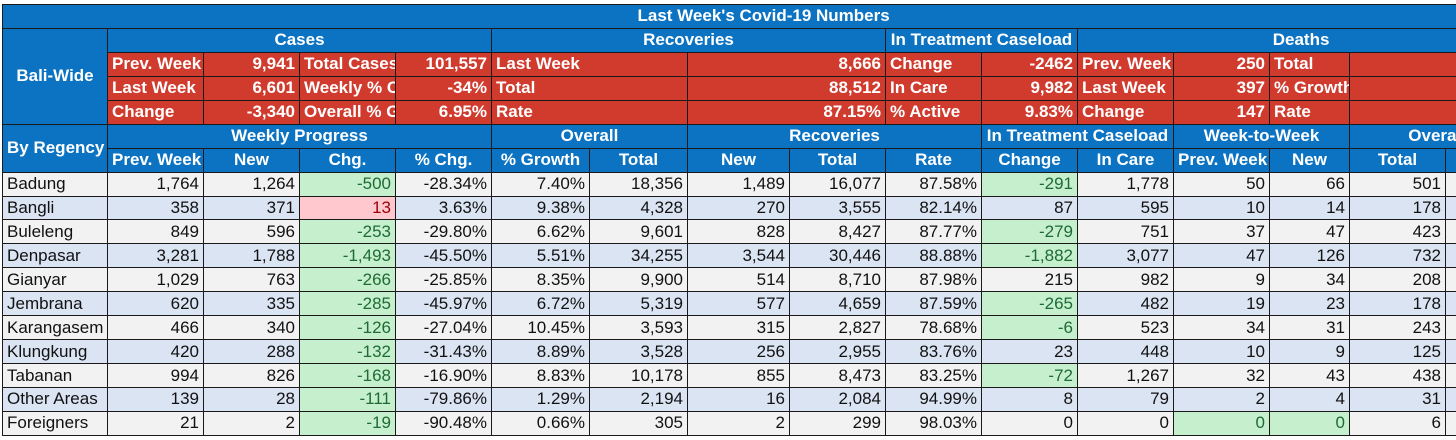 The image size is (1456, 440). I want to click on table-cell: 10,178, so click(638, 375).